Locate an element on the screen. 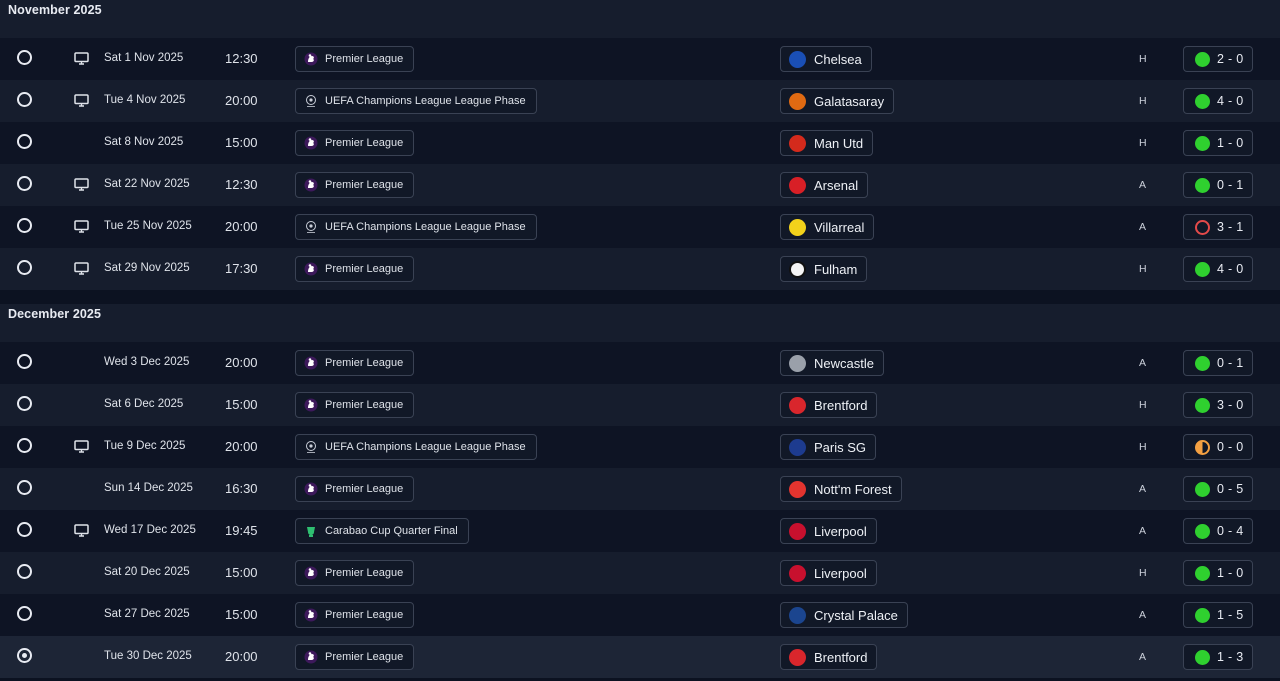 This screenshot has width=1280, height=681. result-chip: 3 - 0 is located at coordinates (1218, 405).